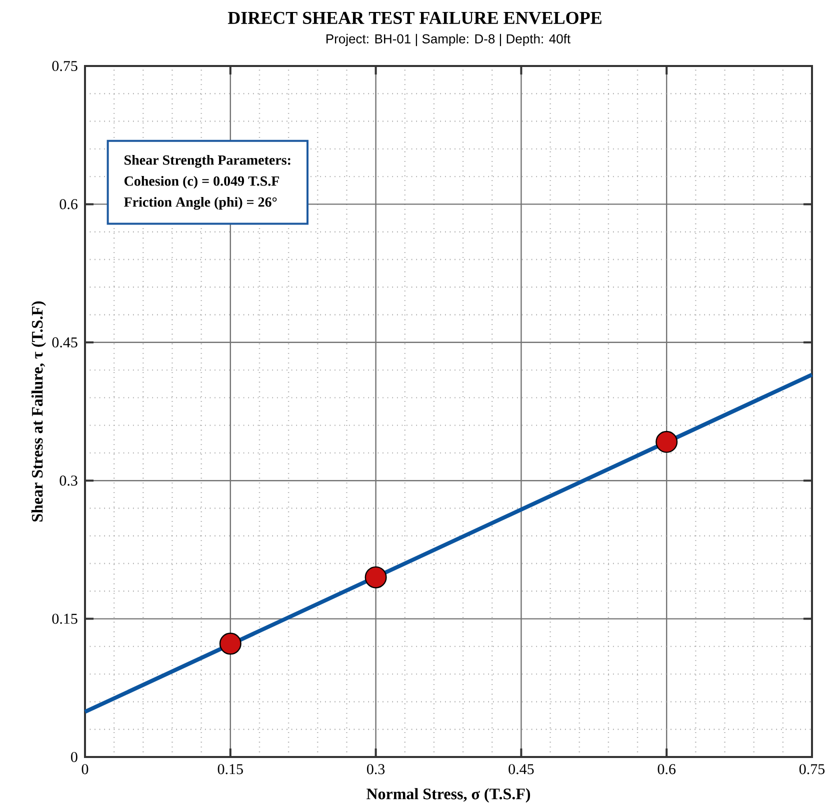  Describe the element at coordinates (65, 619) in the screenshot. I see `y-tick-label: 0.15` at that location.